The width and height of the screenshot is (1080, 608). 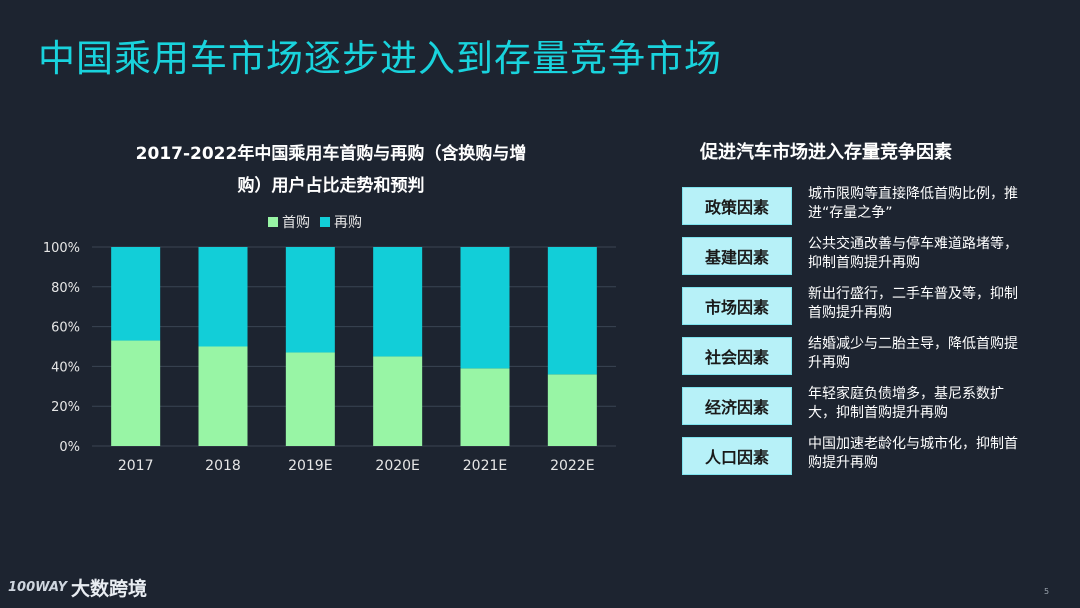 What do you see at coordinates (913, 353) in the screenshot?
I see `factor-desc-social: 结婚减少与二胎主导，降低首购提升再购` at bounding box center [913, 353].